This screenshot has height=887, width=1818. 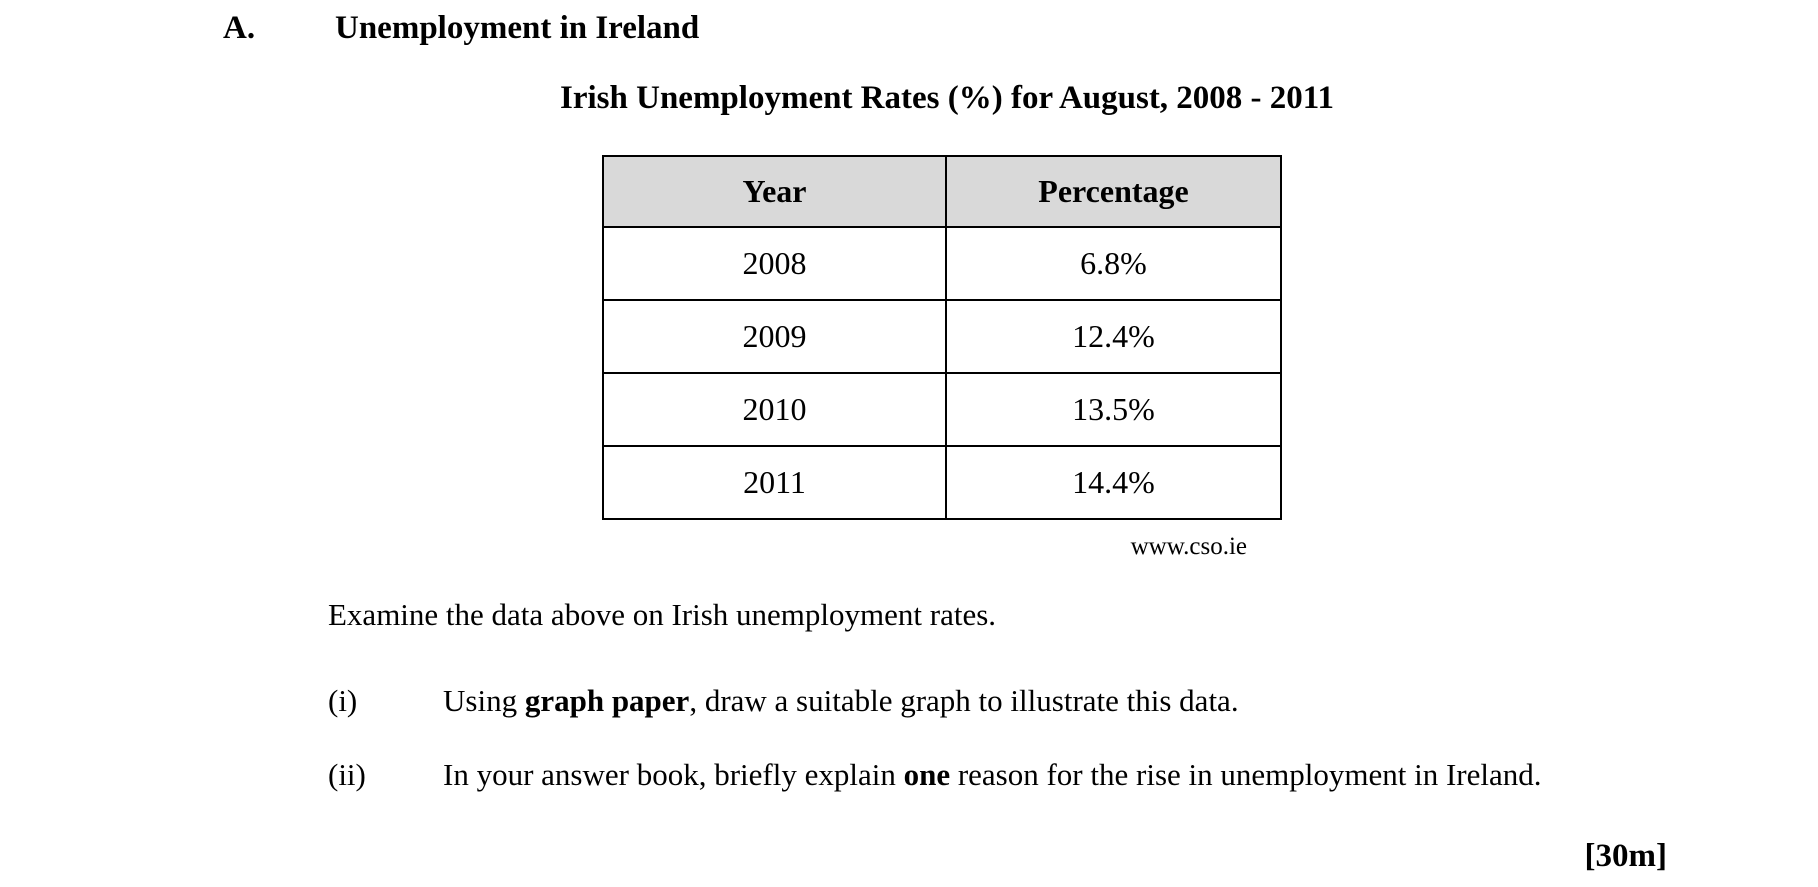 I want to click on marks-label: [30m], so click(x=1625, y=856).